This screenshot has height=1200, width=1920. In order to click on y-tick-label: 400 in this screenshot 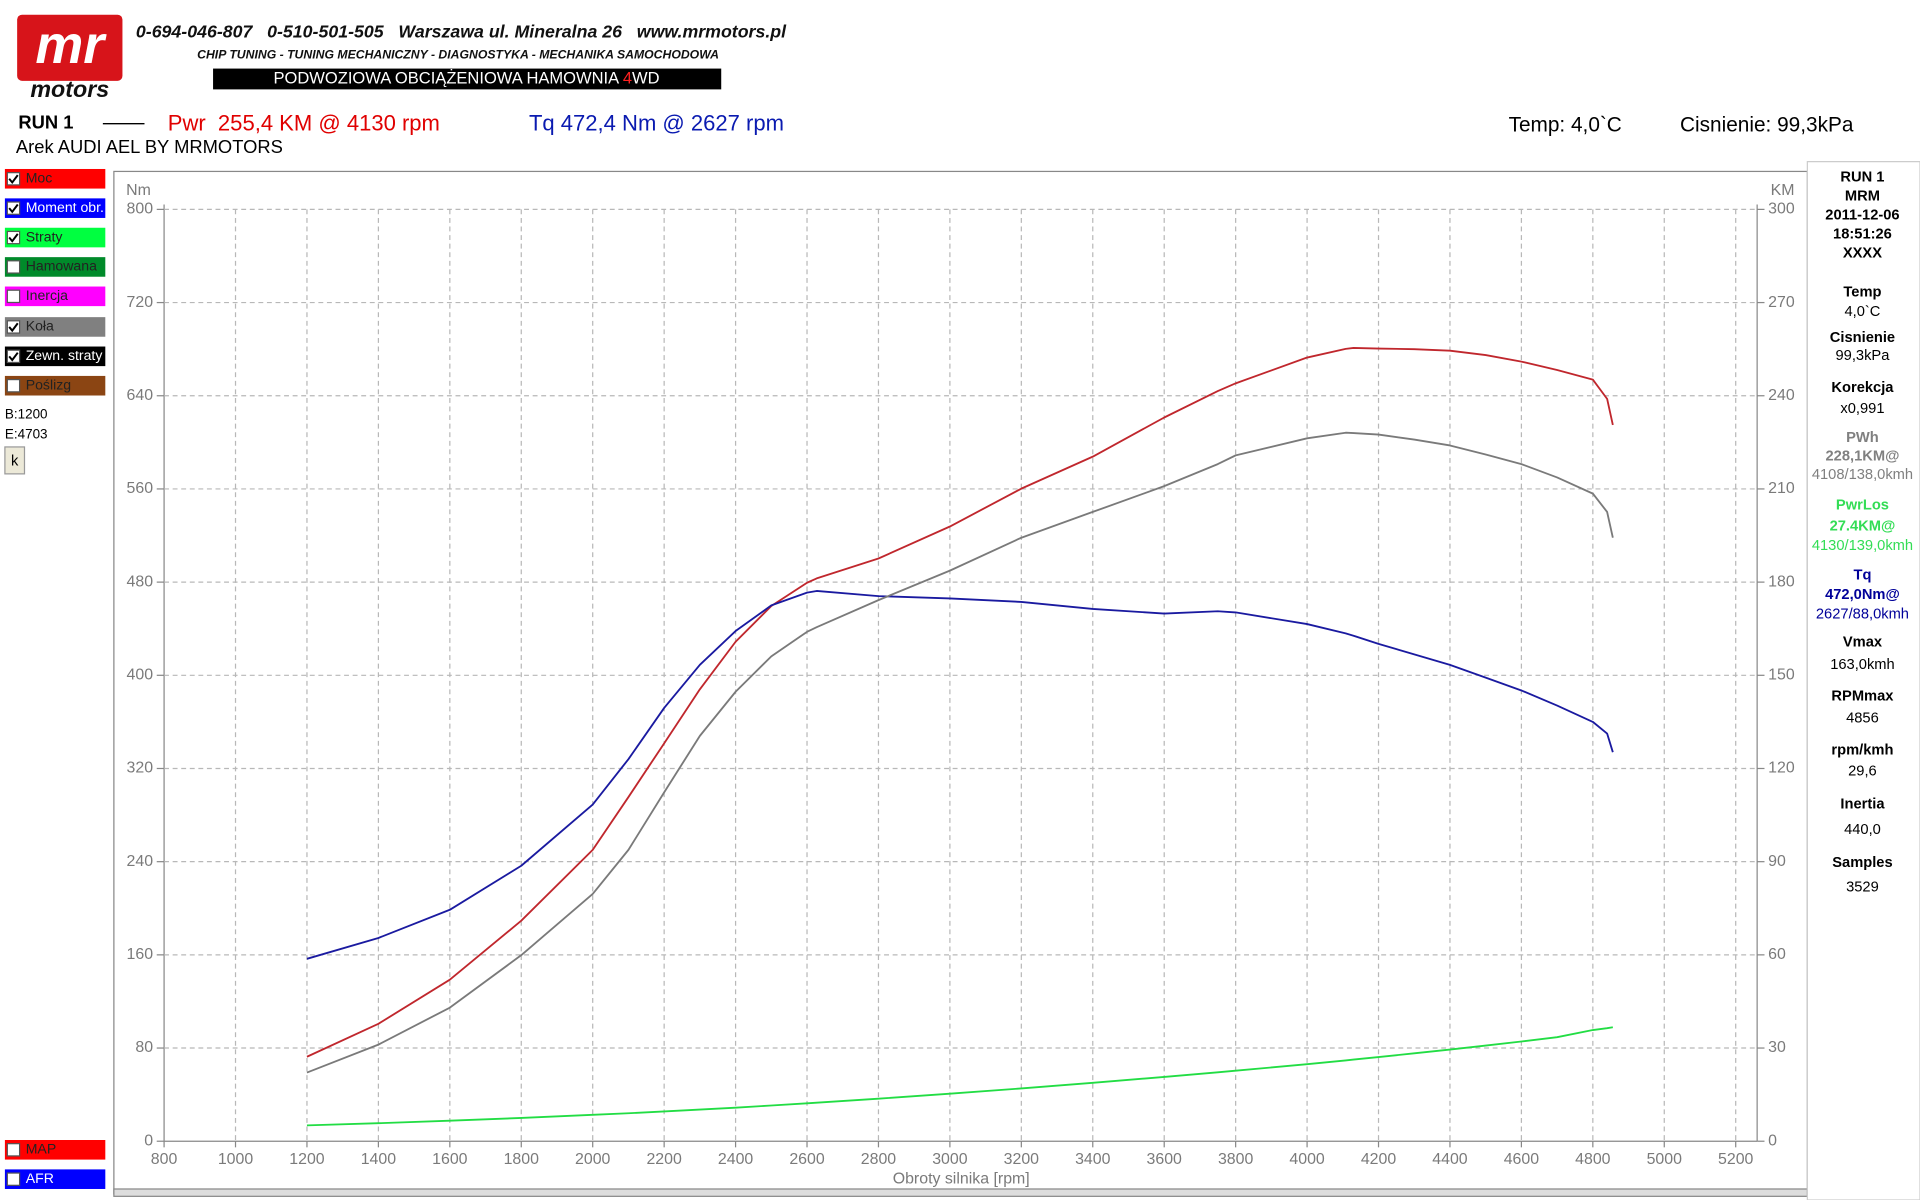, I will do `click(140, 675)`.